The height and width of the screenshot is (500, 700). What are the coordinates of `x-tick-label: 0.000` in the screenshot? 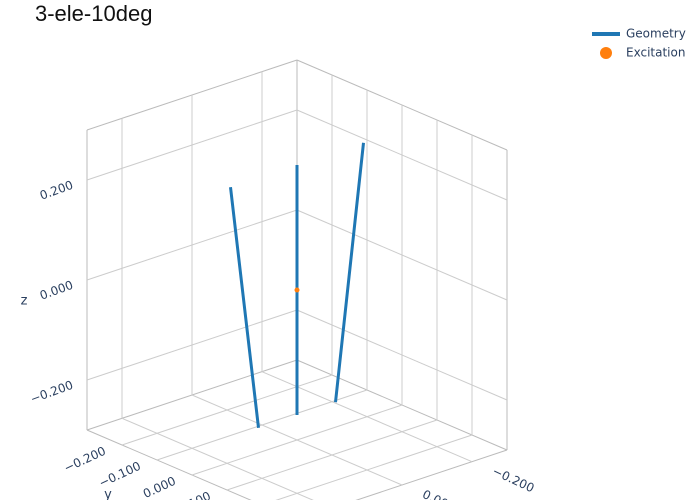 It's located at (438, 493).